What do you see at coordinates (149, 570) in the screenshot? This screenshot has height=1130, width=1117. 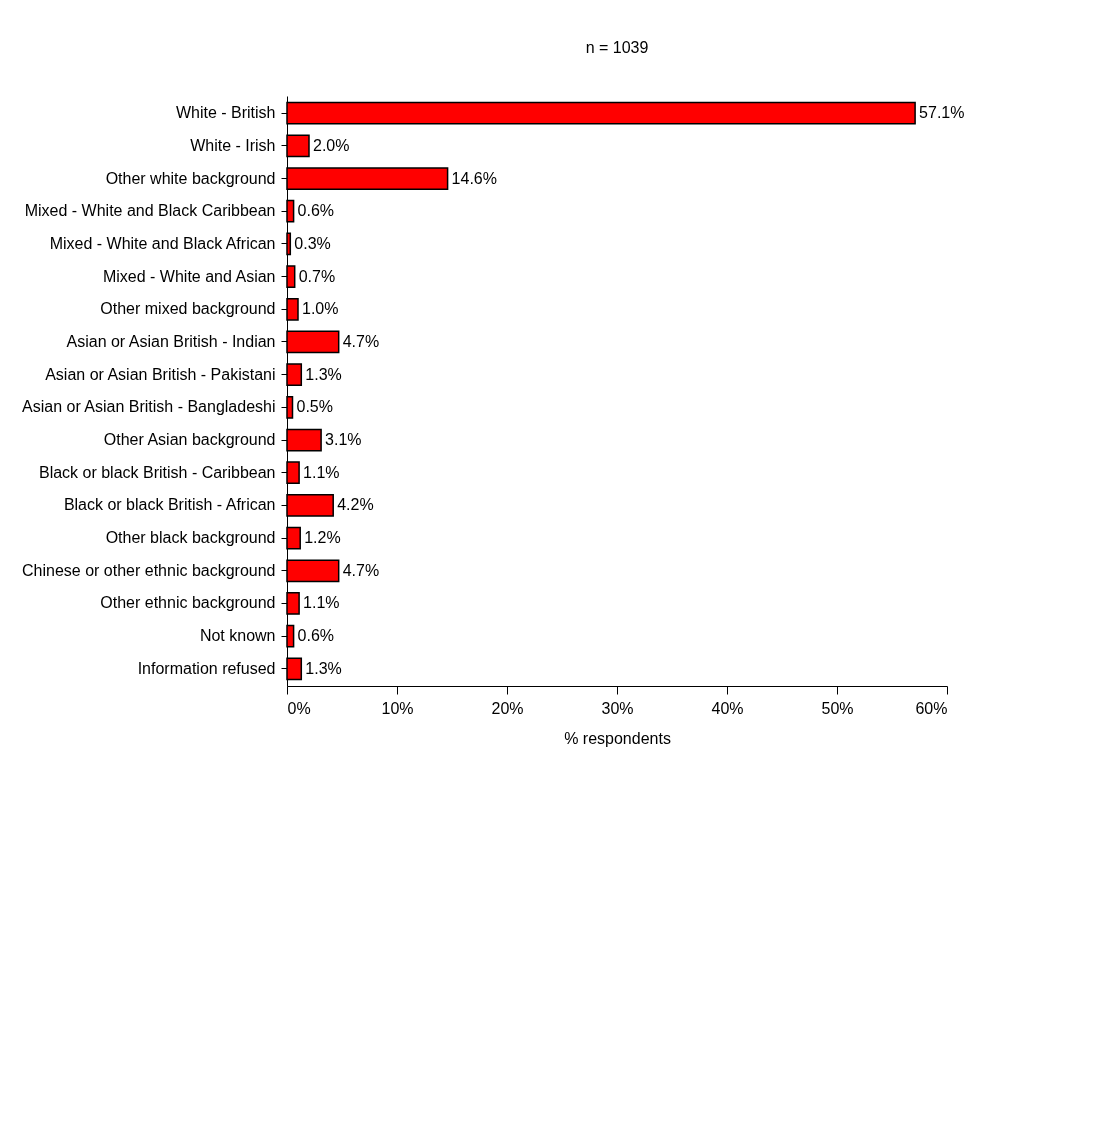 I see `y-tick-label: Chinese or other ethnic background` at bounding box center [149, 570].